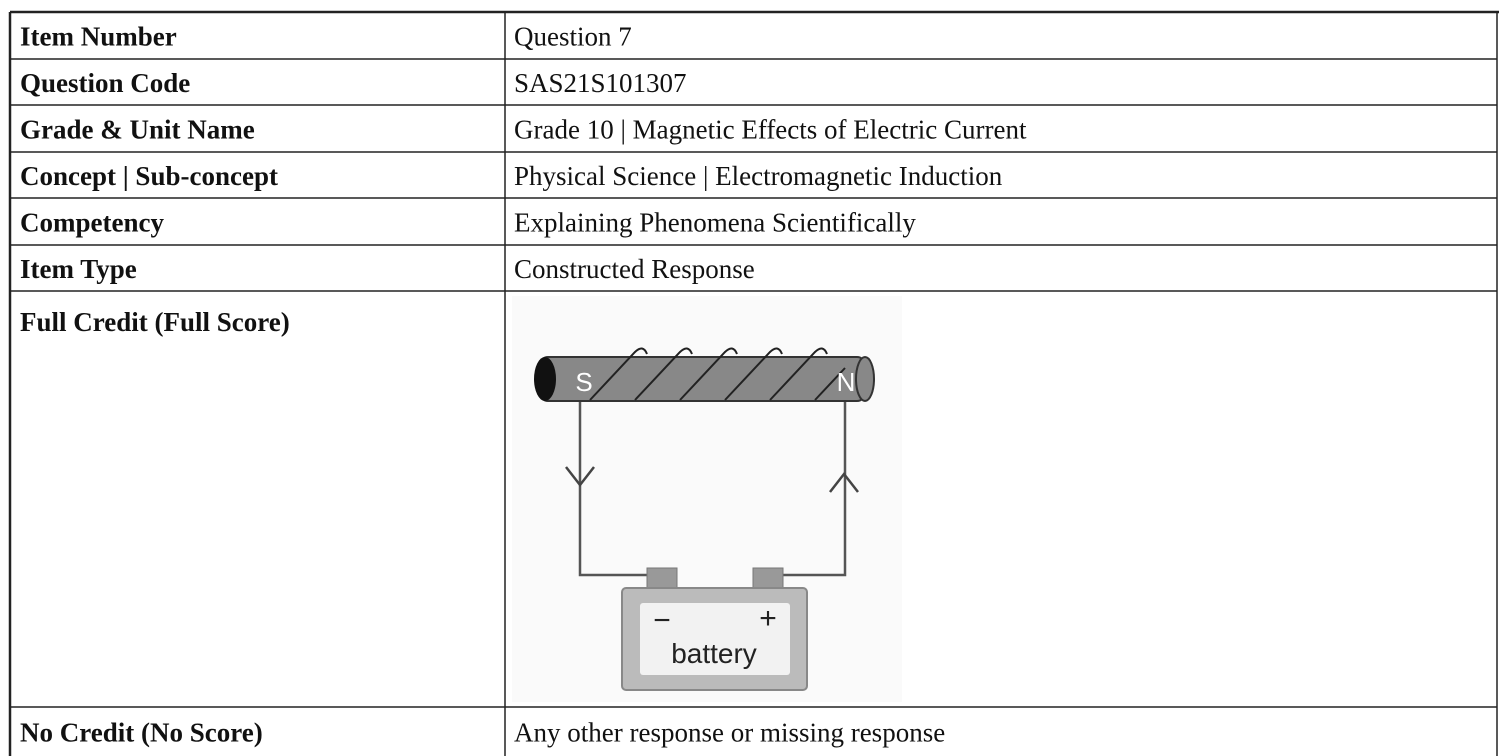 This screenshot has width=1499, height=756. Describe the element at coordinates (729, 733) in the screenshot. I see `row-value: Any other response or missing response` at that location.